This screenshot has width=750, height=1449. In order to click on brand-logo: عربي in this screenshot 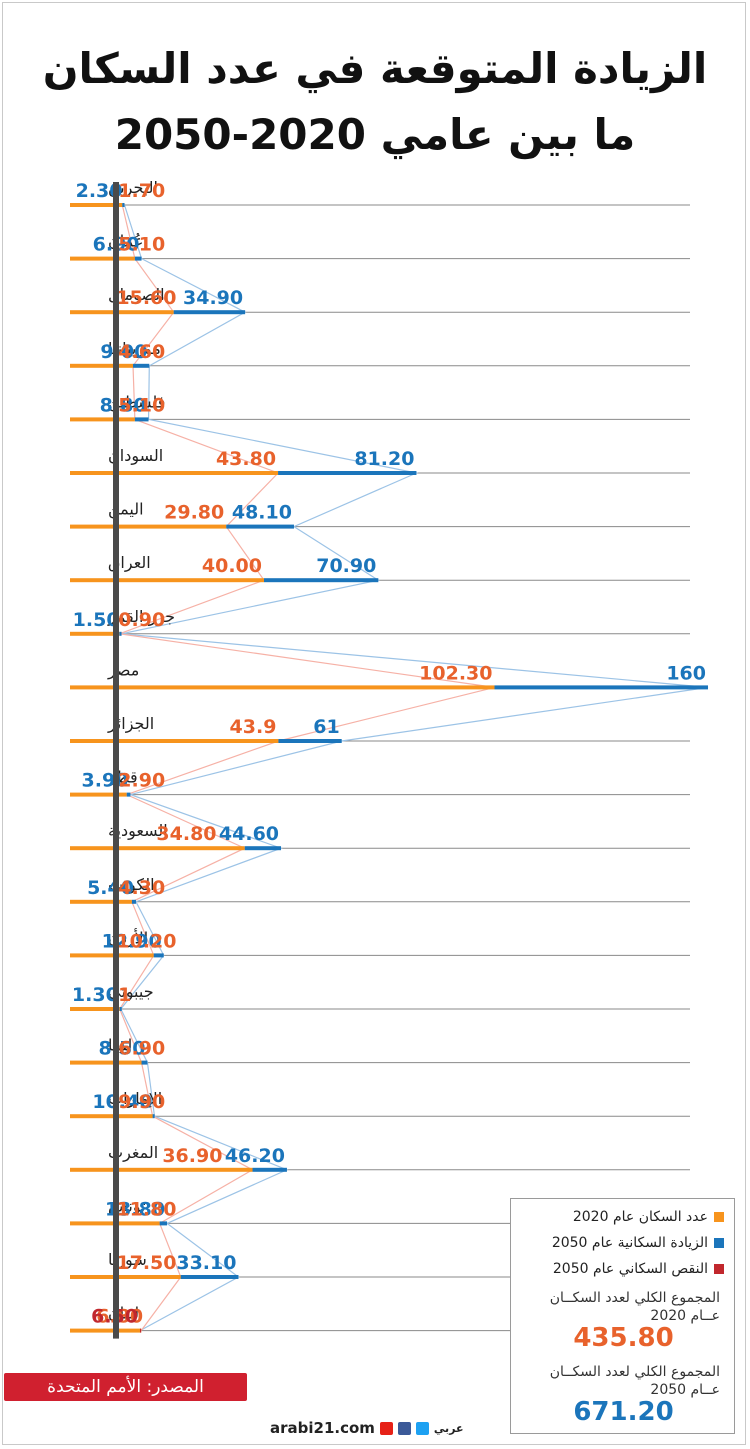, I will do `click(448, 1428)`.